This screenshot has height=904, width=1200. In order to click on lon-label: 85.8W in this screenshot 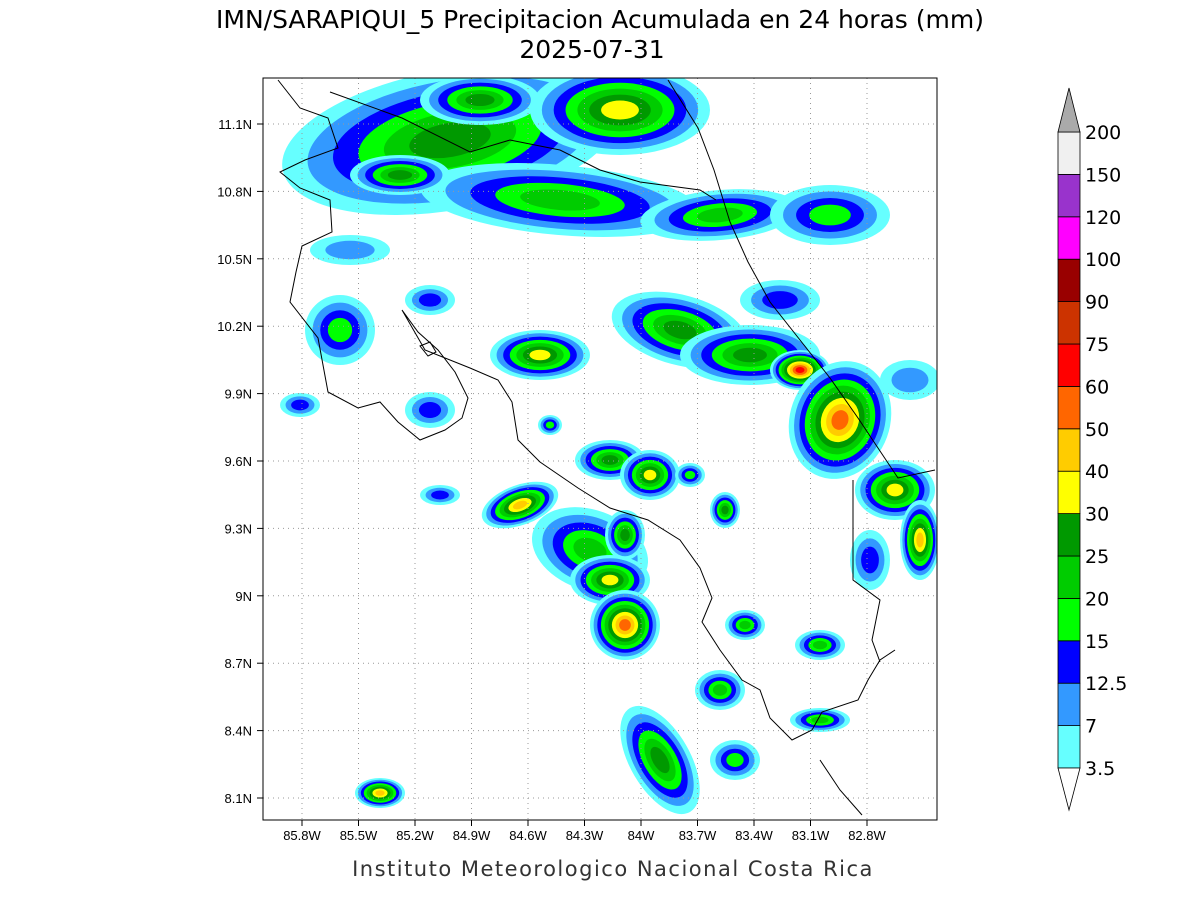, I will do `click(302, 835)`.